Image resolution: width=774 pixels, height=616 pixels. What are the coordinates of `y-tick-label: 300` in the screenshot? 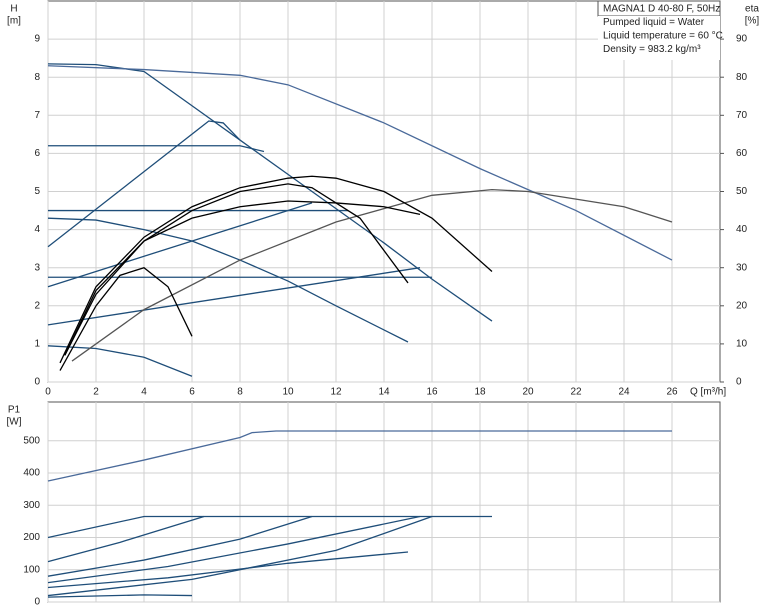 It's located at (31, 505).